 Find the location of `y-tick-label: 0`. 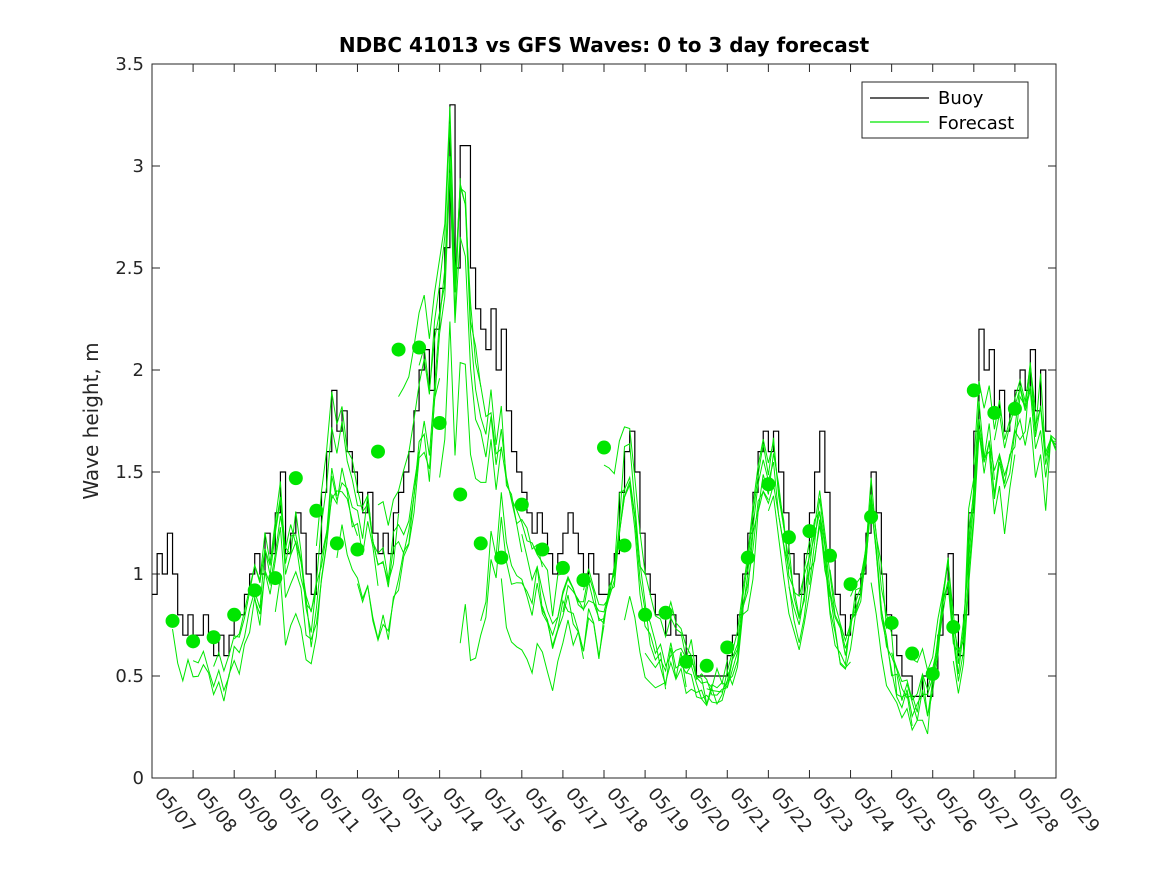

y-tick-label: 0 is located at coordinates (138, 778).